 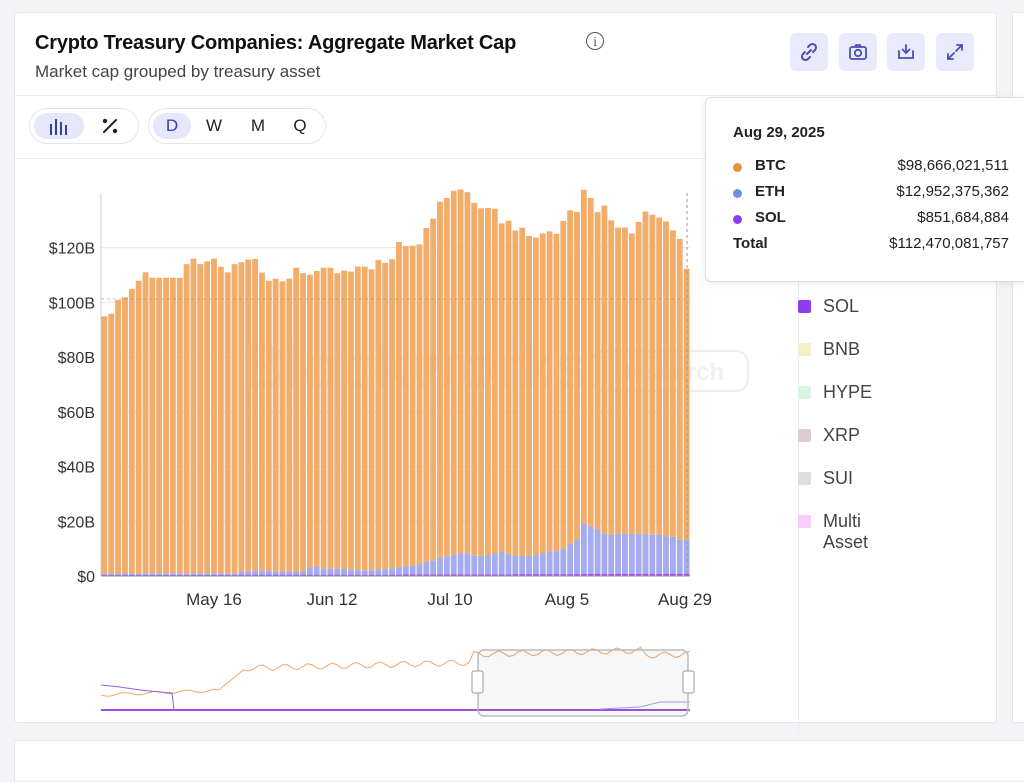 I want to click on chart-type-group, so click(x=84, y=126).